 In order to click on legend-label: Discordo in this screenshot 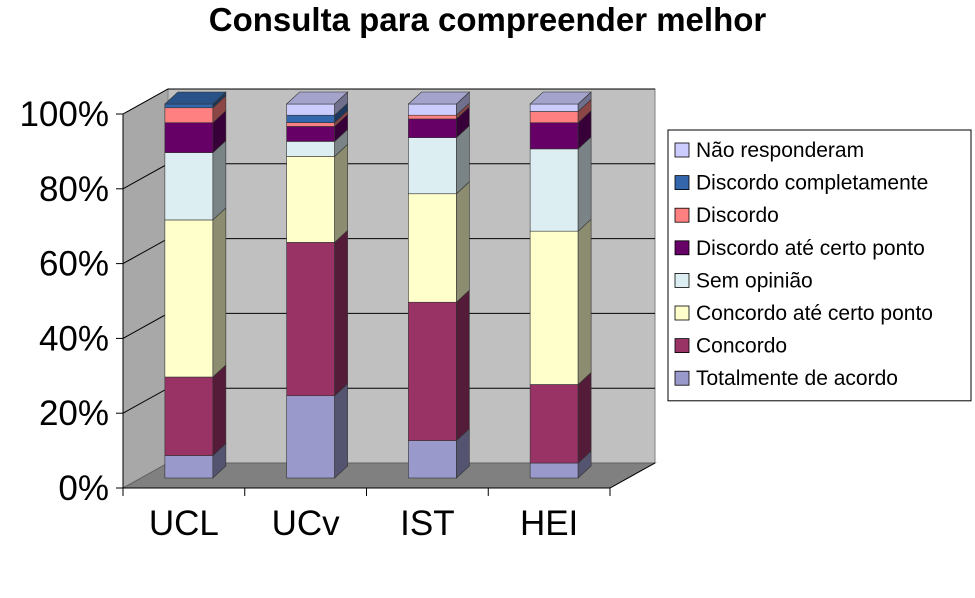, I will do `click(737, 215)`.